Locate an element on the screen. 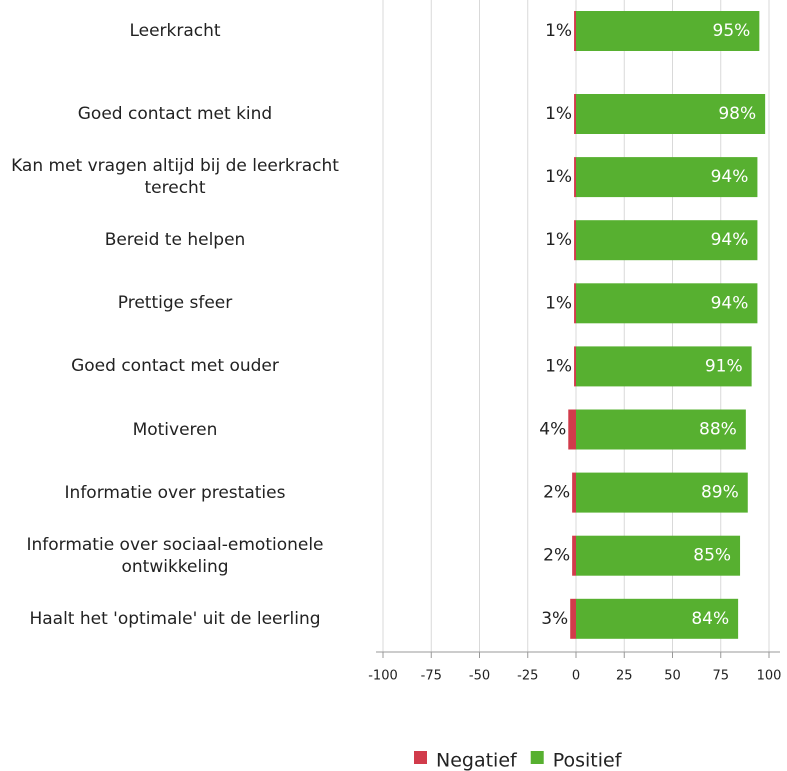  x-tick-label: -25 is located at coordinates (527, 676).